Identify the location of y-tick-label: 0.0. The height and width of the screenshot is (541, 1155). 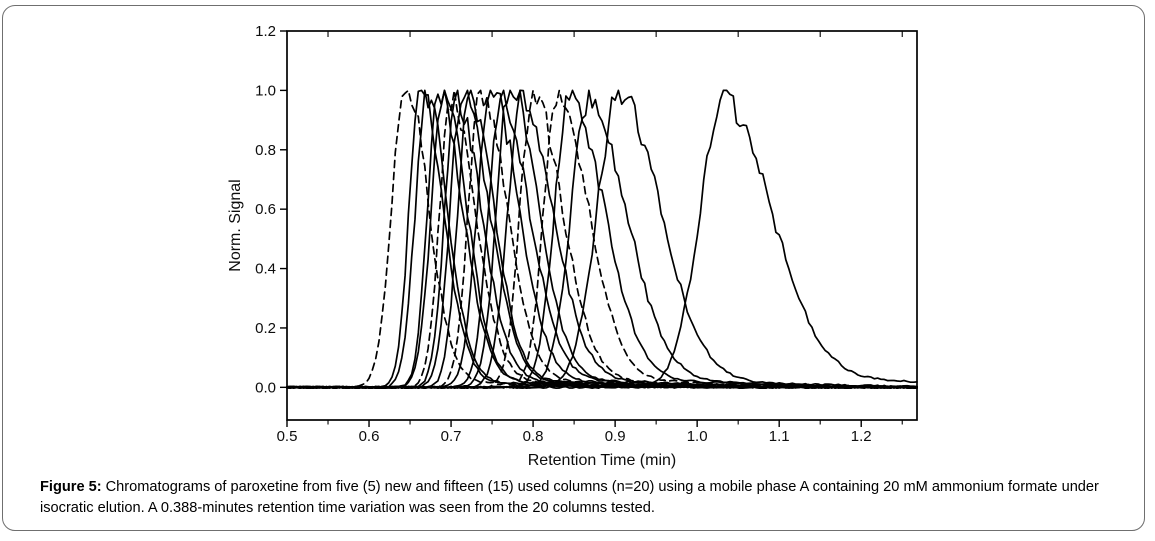
(265, 387).